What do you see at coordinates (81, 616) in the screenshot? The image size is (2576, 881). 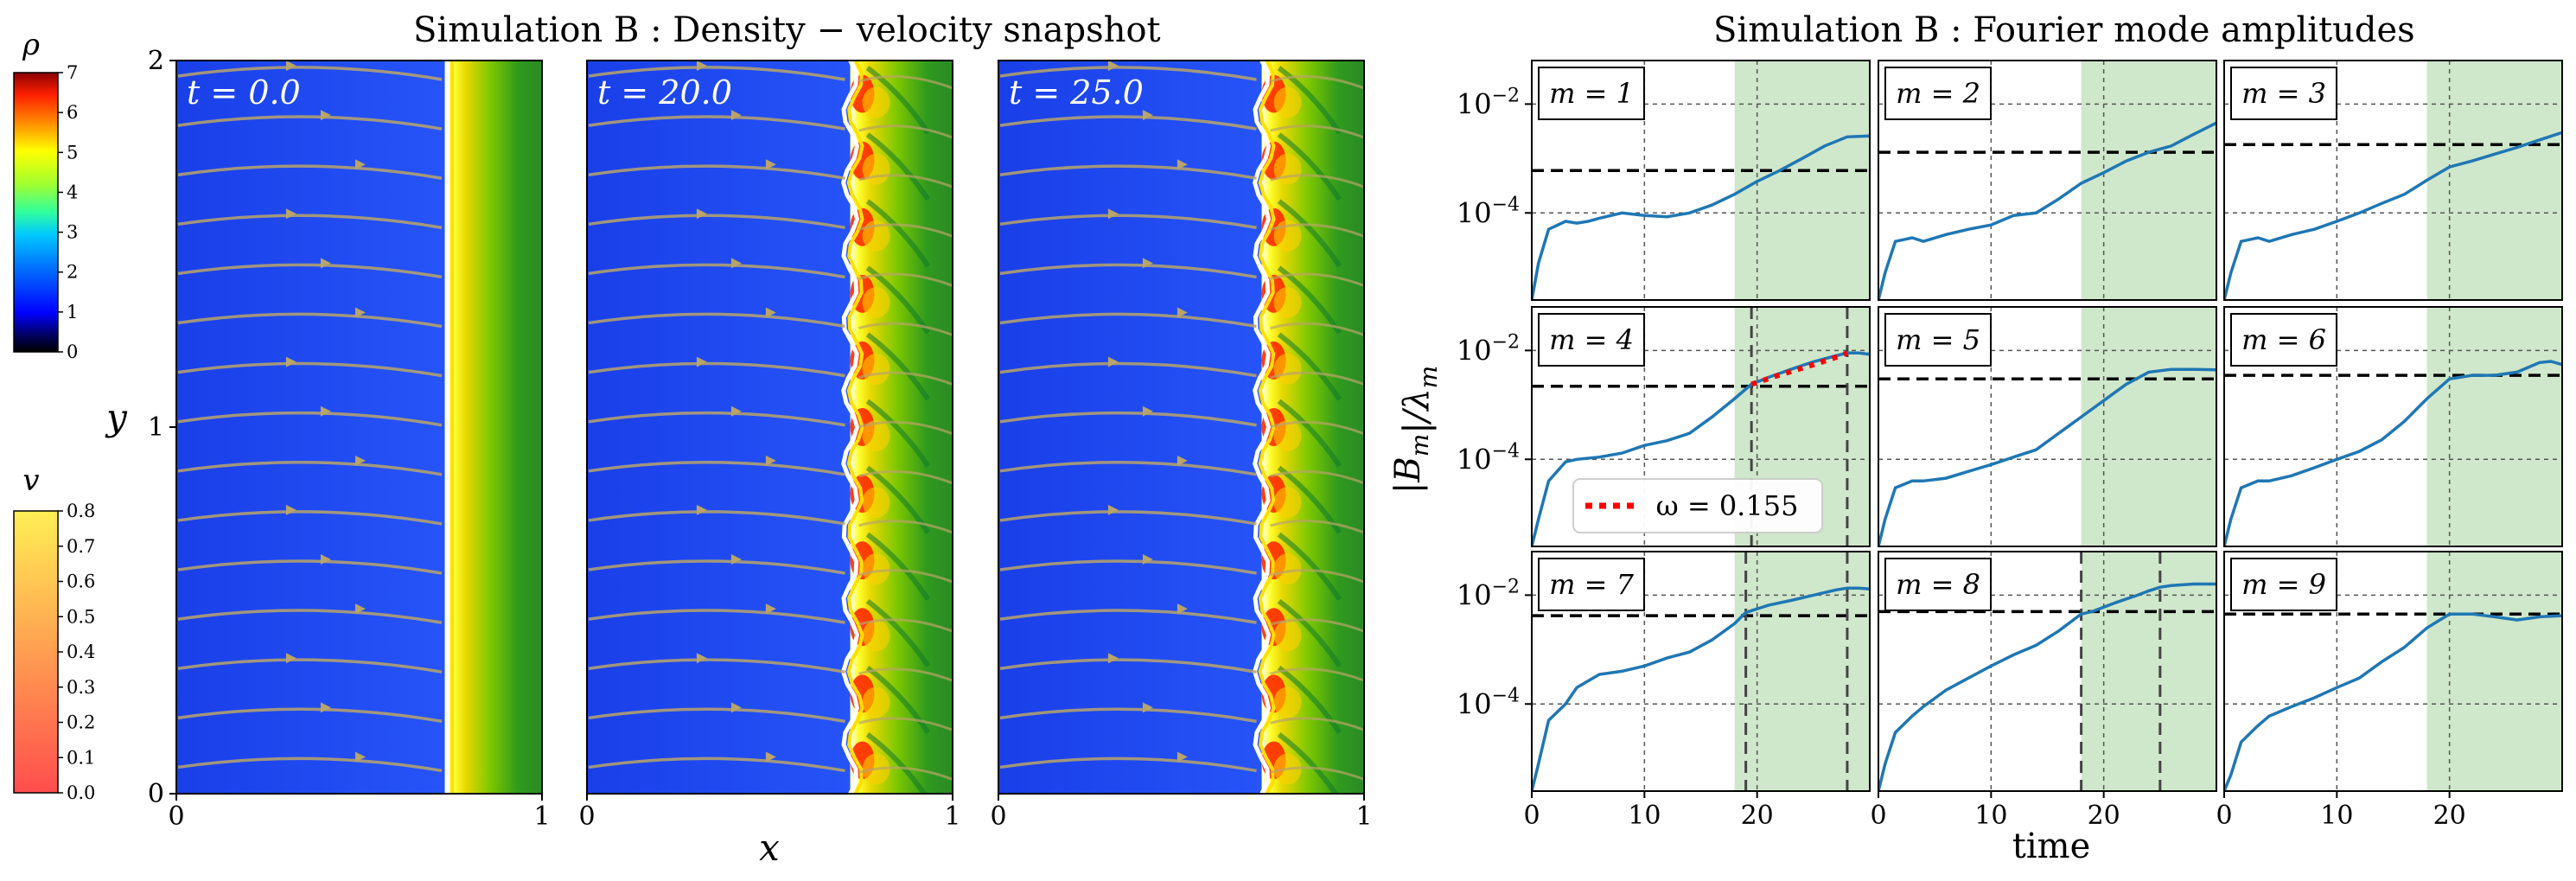 I see `v-colorbar-tick-label: 0.5` at bounding box center [81, 616].